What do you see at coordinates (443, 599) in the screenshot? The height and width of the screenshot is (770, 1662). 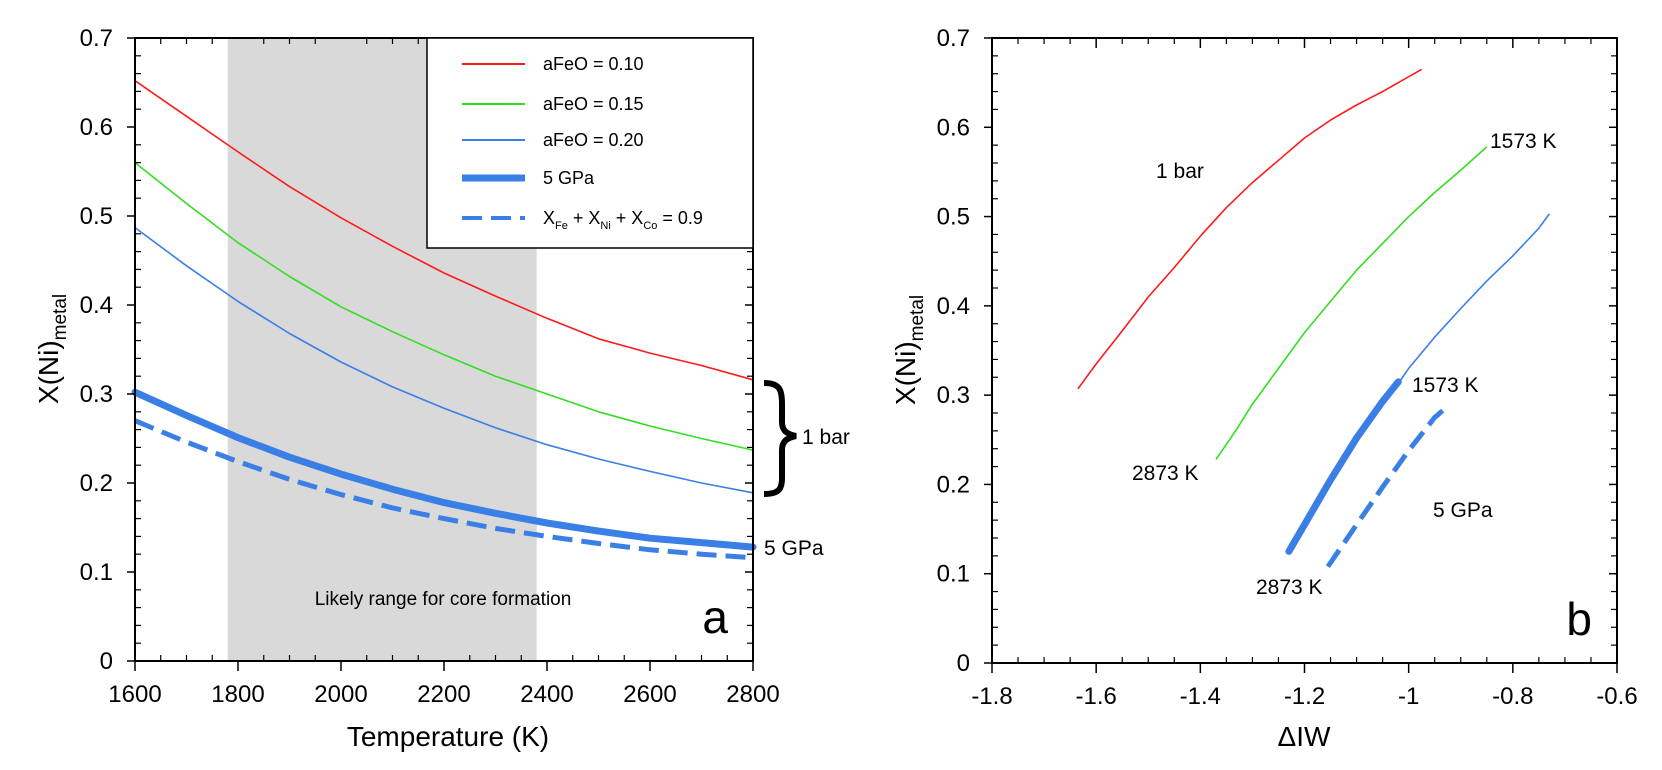 I see `shaded-region-label: Likely range for core formation` at bounding box center [443, 599].